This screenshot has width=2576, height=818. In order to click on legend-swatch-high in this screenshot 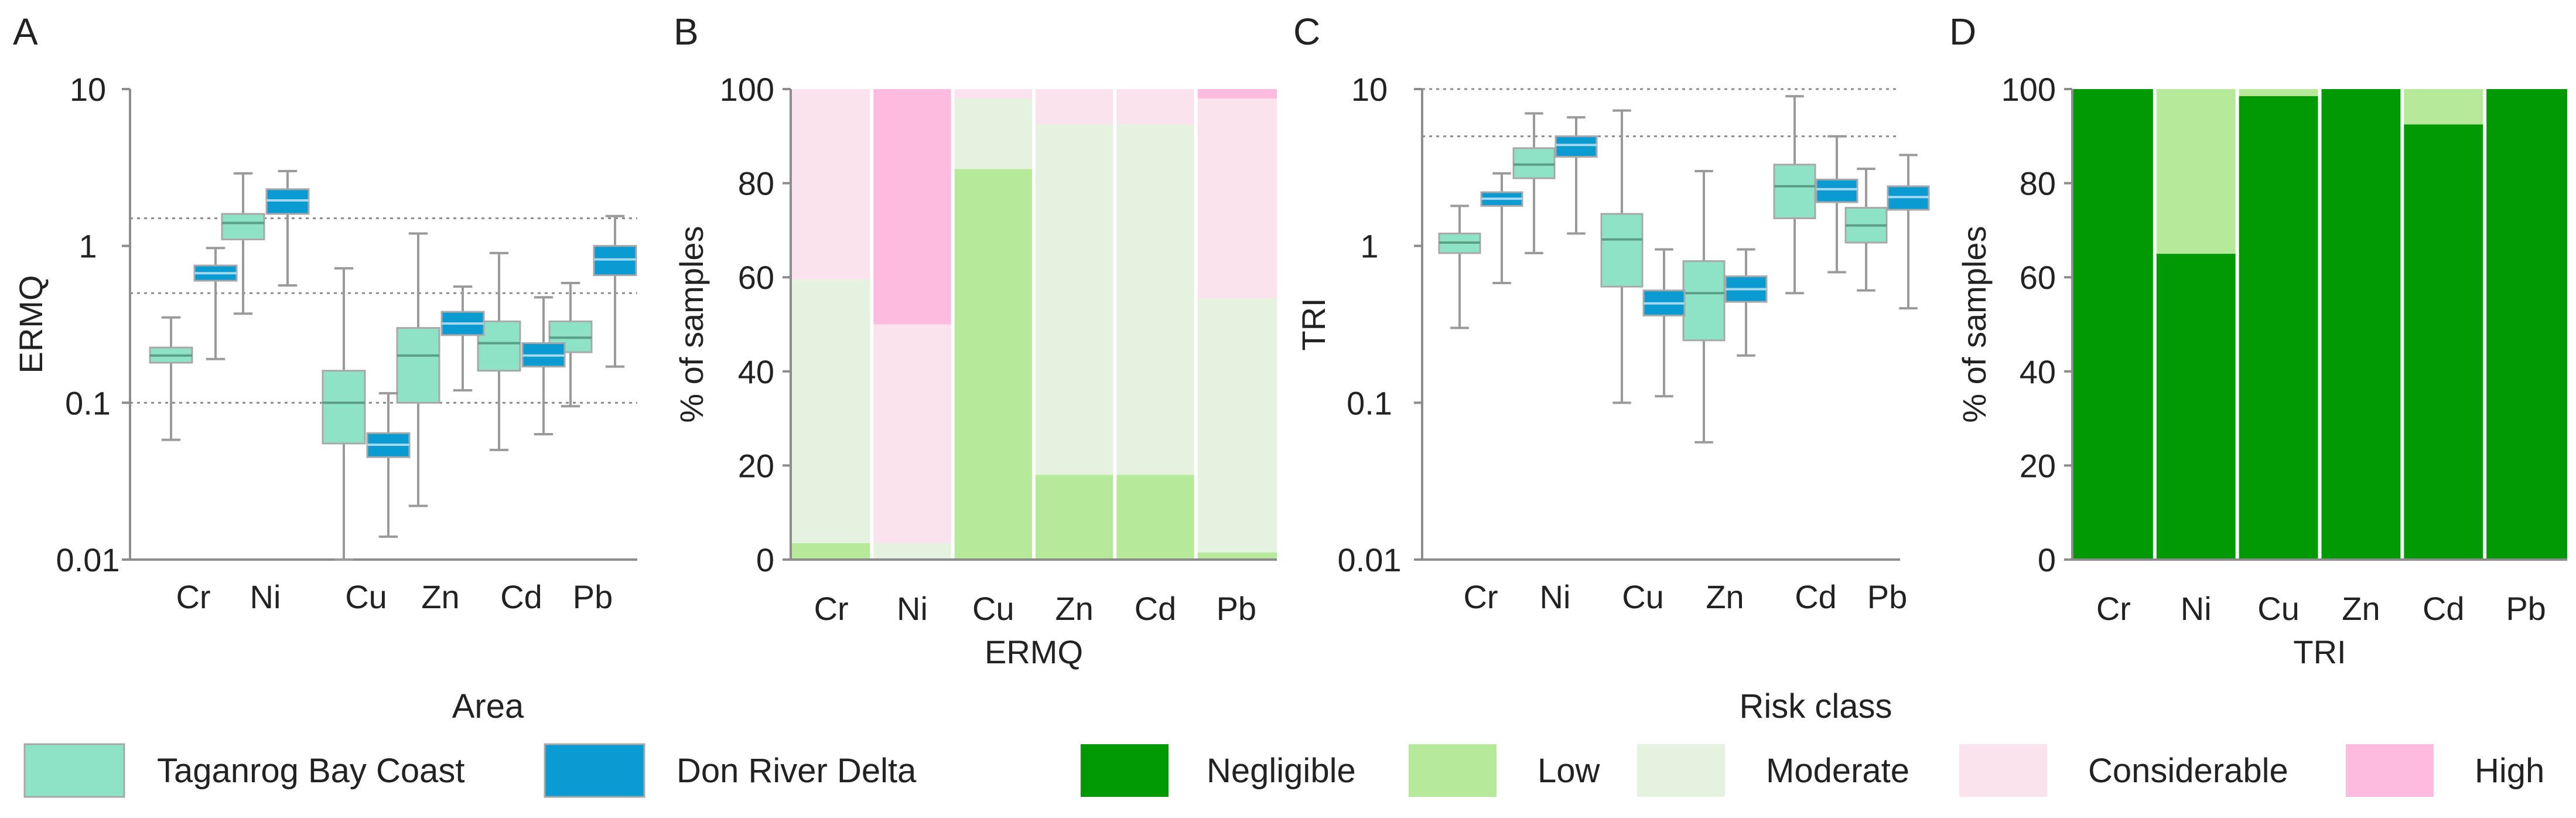, I will do `click(2390, 770)`.